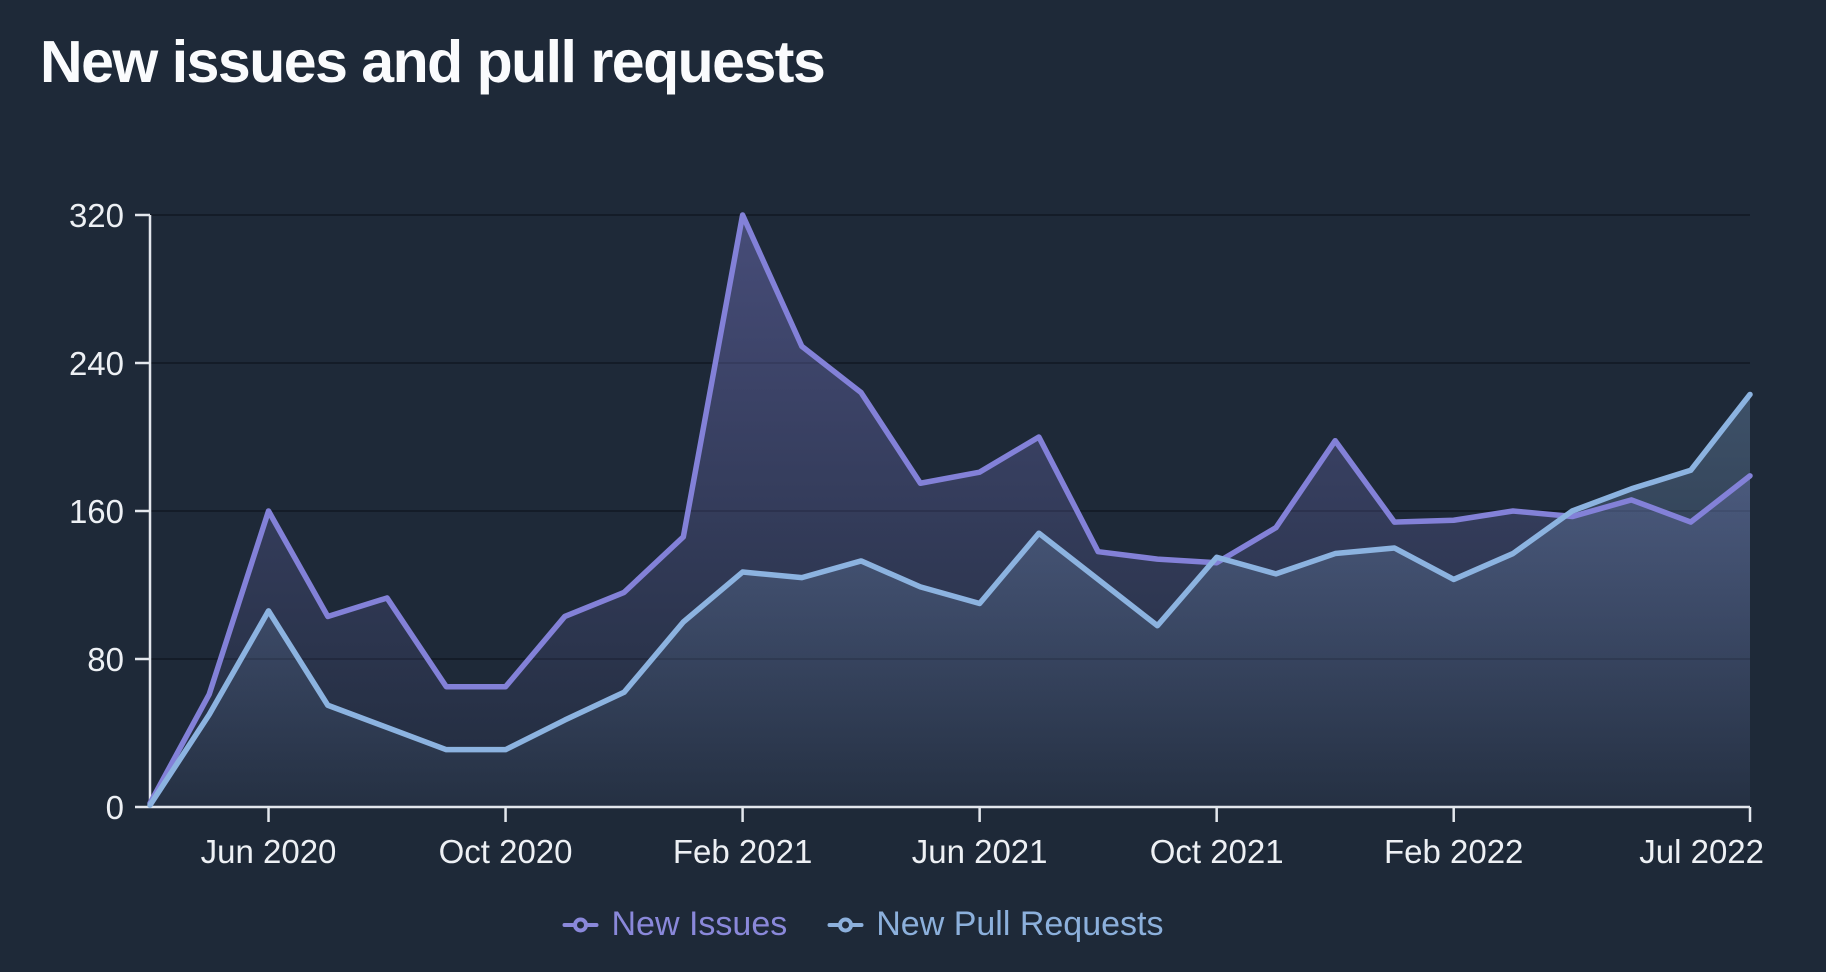  Describe the element at coordinates (96, 363) in the screenshot. I see `y-tick-label: 240` at that location.